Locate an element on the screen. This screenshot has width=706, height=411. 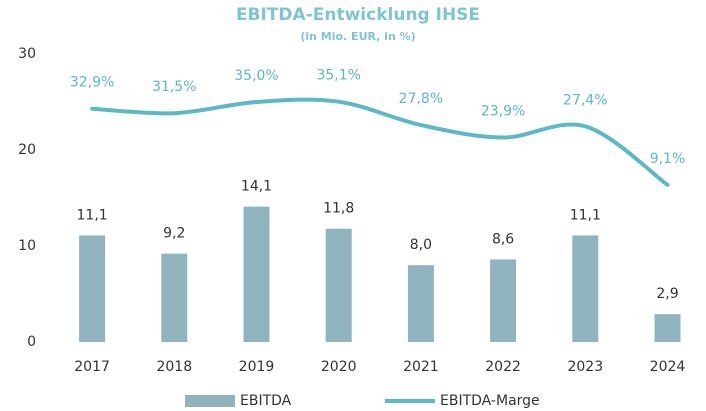
legend-label: EBITDA is located at coordinates (266, 401).